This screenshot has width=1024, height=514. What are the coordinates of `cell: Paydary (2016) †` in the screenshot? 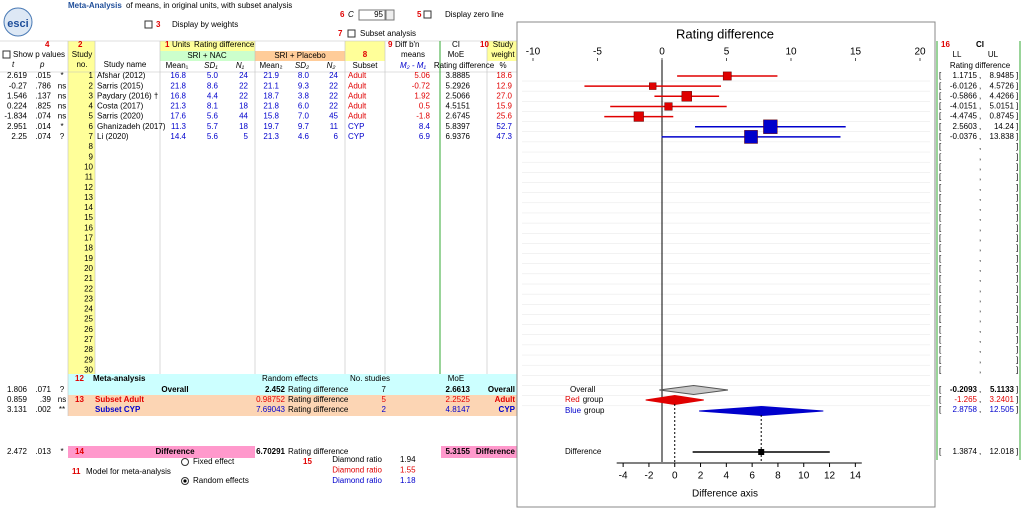 It's located at (127, 95).